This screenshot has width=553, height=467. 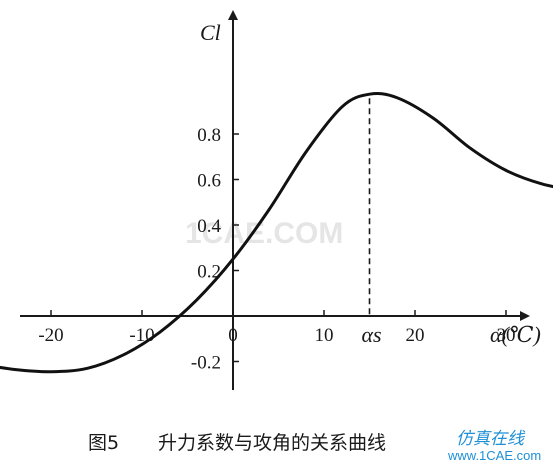 I want to click on logo-url-text: www.1CAE.com, so click(x=494, y=455).